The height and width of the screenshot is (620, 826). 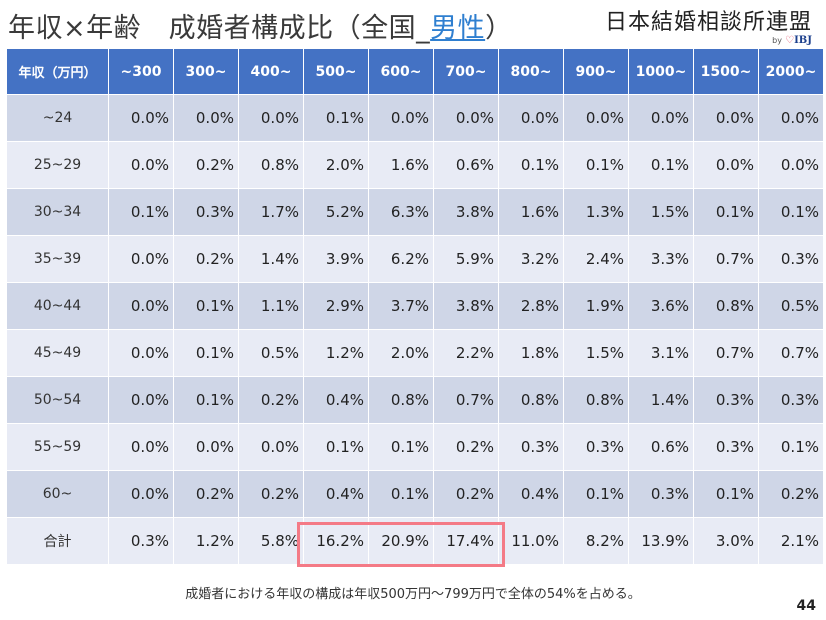 What do you see at coordinates (401, 306) in the screenshot?
I see `table-cell: 3.7%` at bounding box center [401, 306].